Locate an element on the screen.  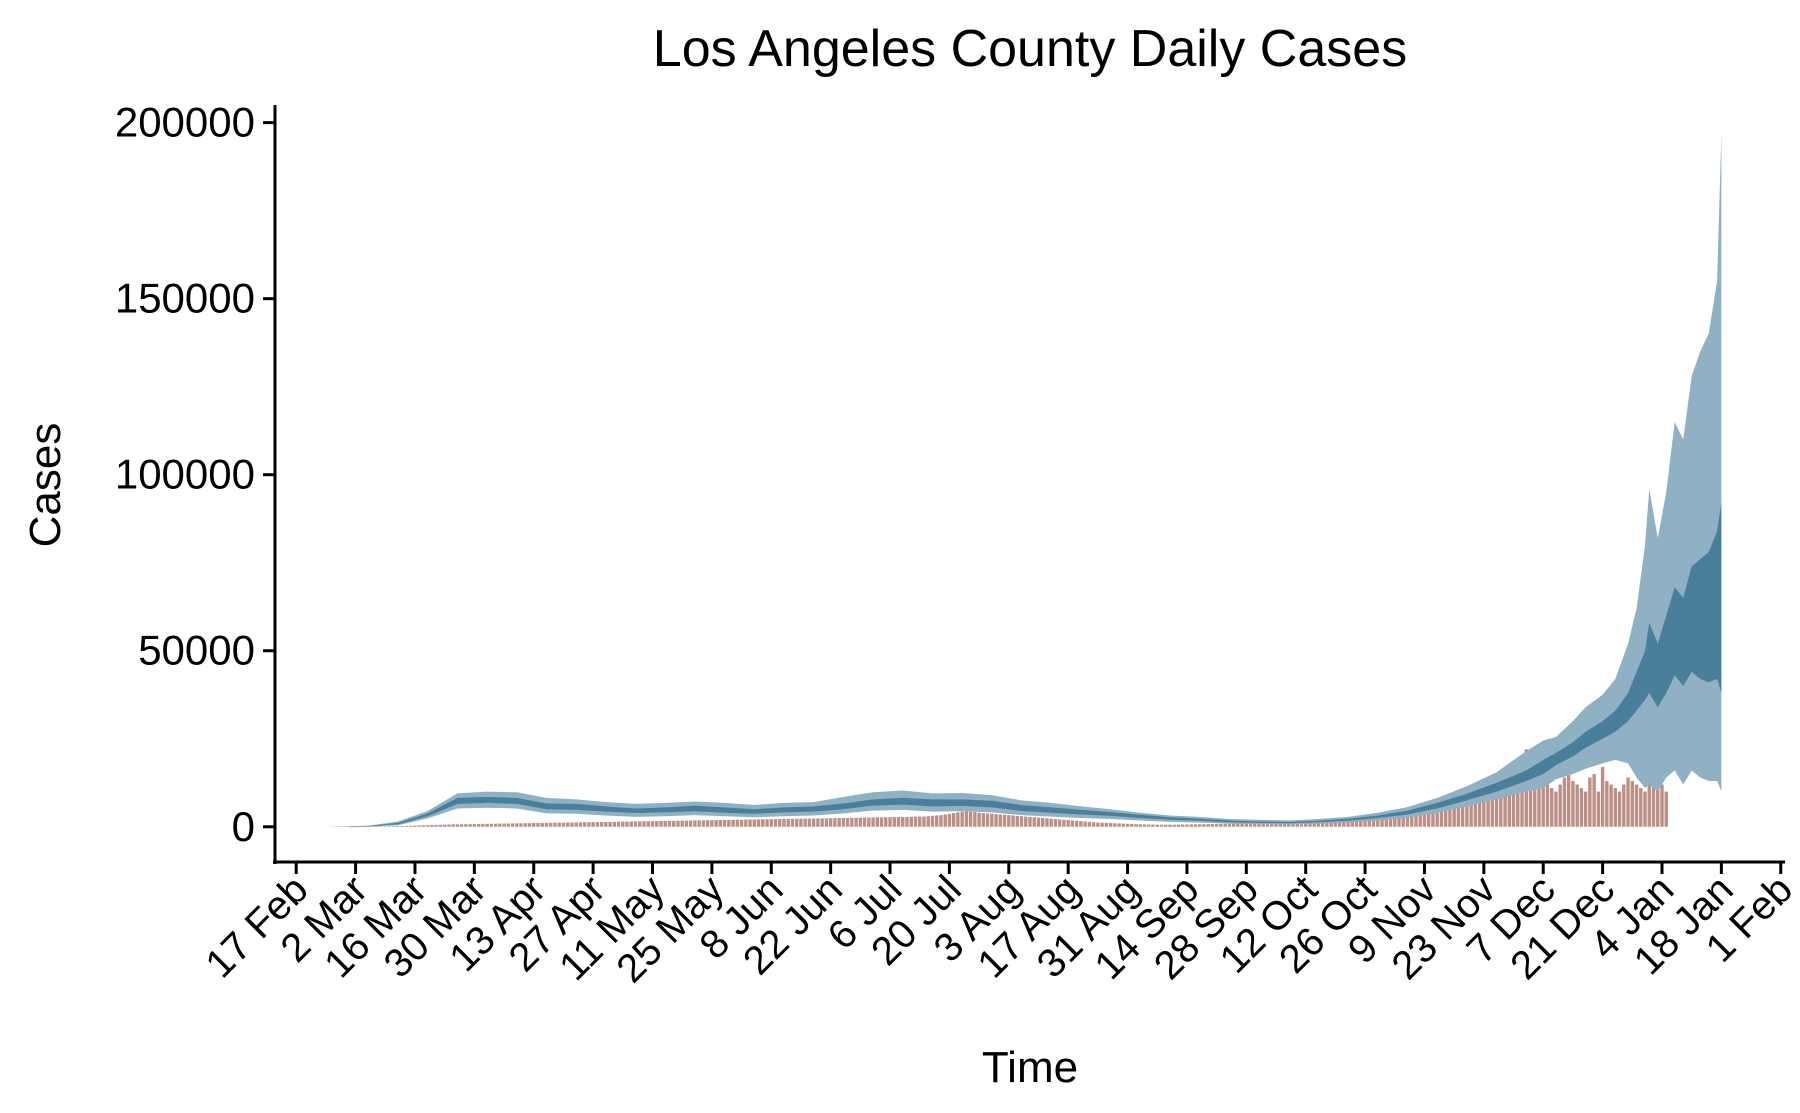
y-tick-label: 0 is located at coordinates (243, 826).